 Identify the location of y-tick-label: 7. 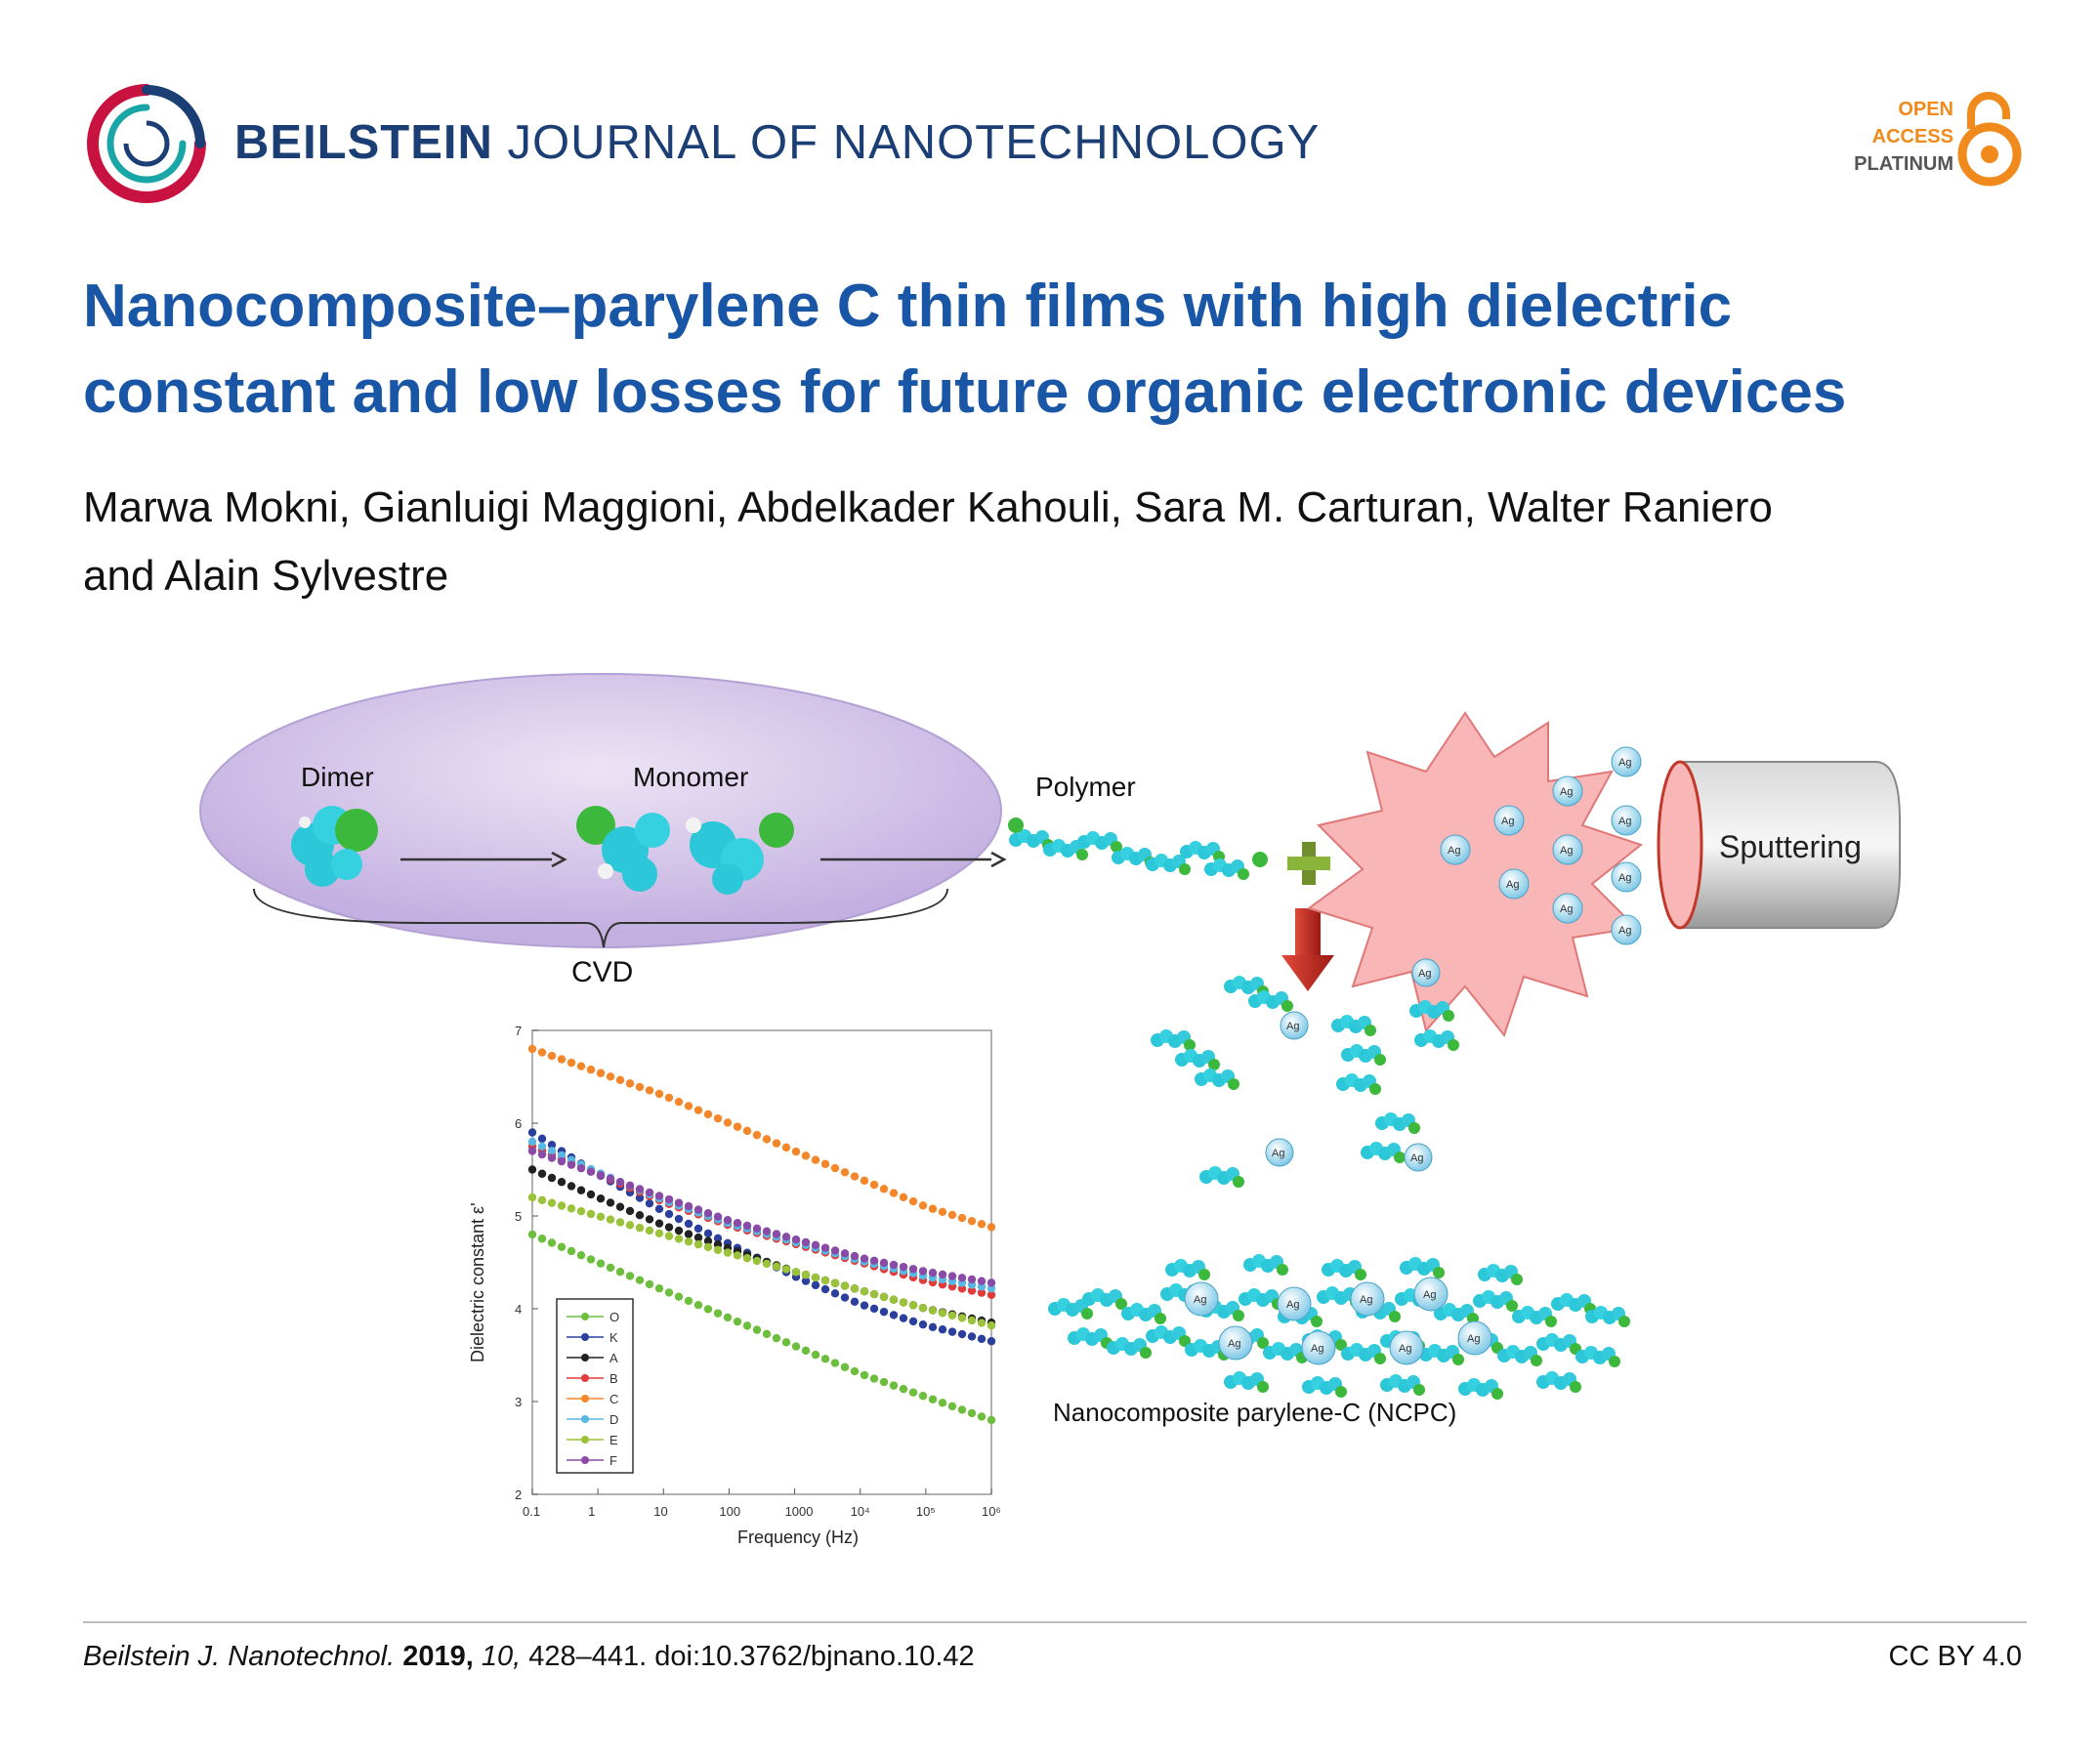
(518, 1031).